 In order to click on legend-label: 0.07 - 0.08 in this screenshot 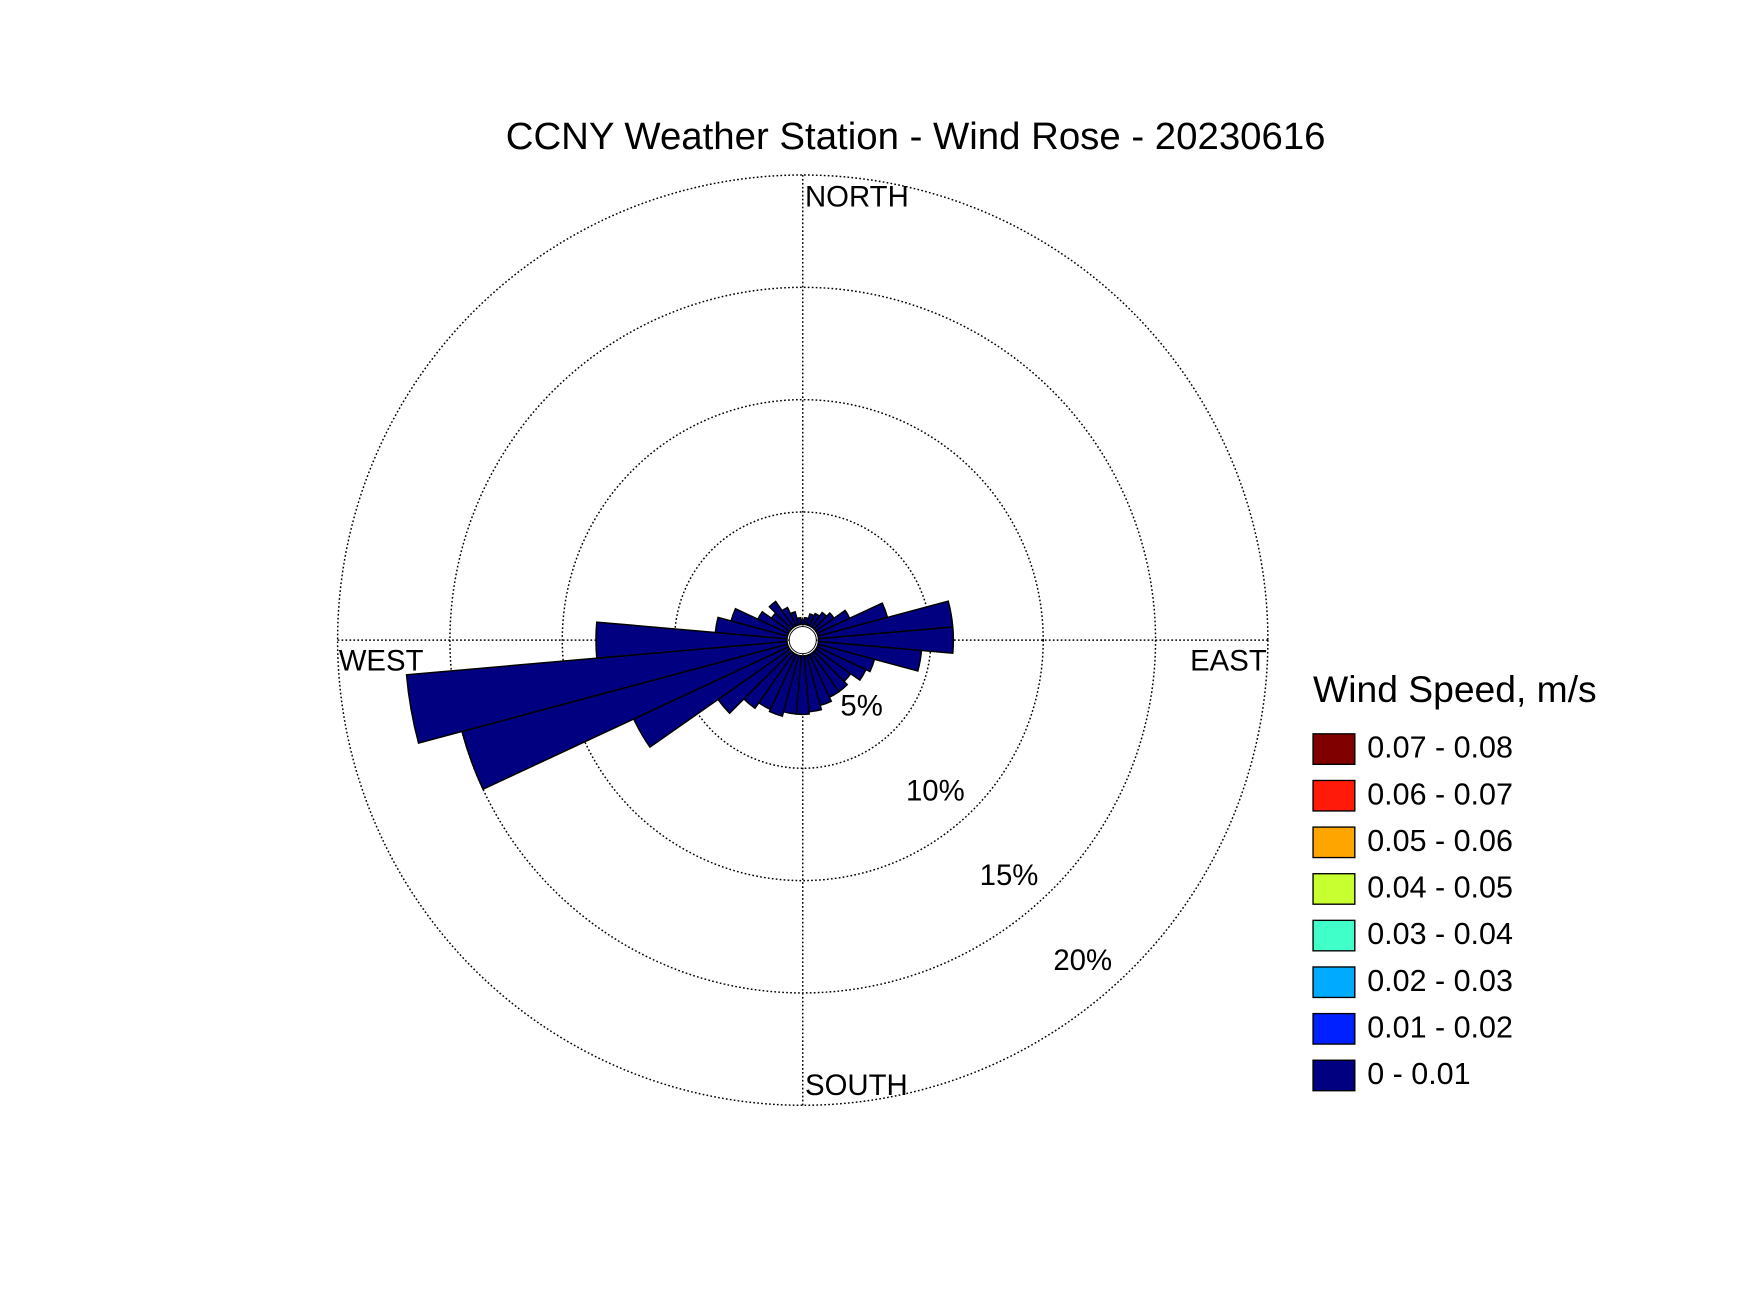, I will do `click(1440, 748)`.